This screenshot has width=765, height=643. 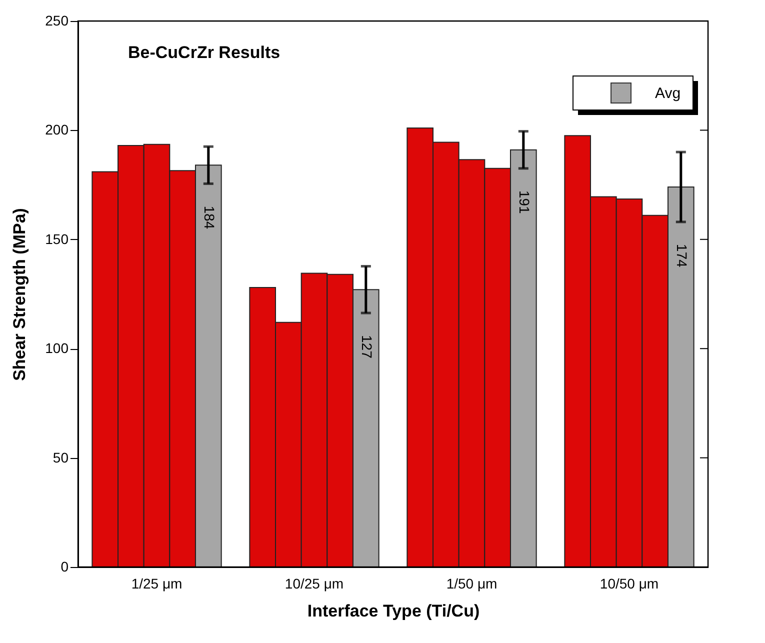 What do you see at coordinates (57, 130) in the screenshot?
I see `y-tick-label: 200` at bounding box center [57, 130].